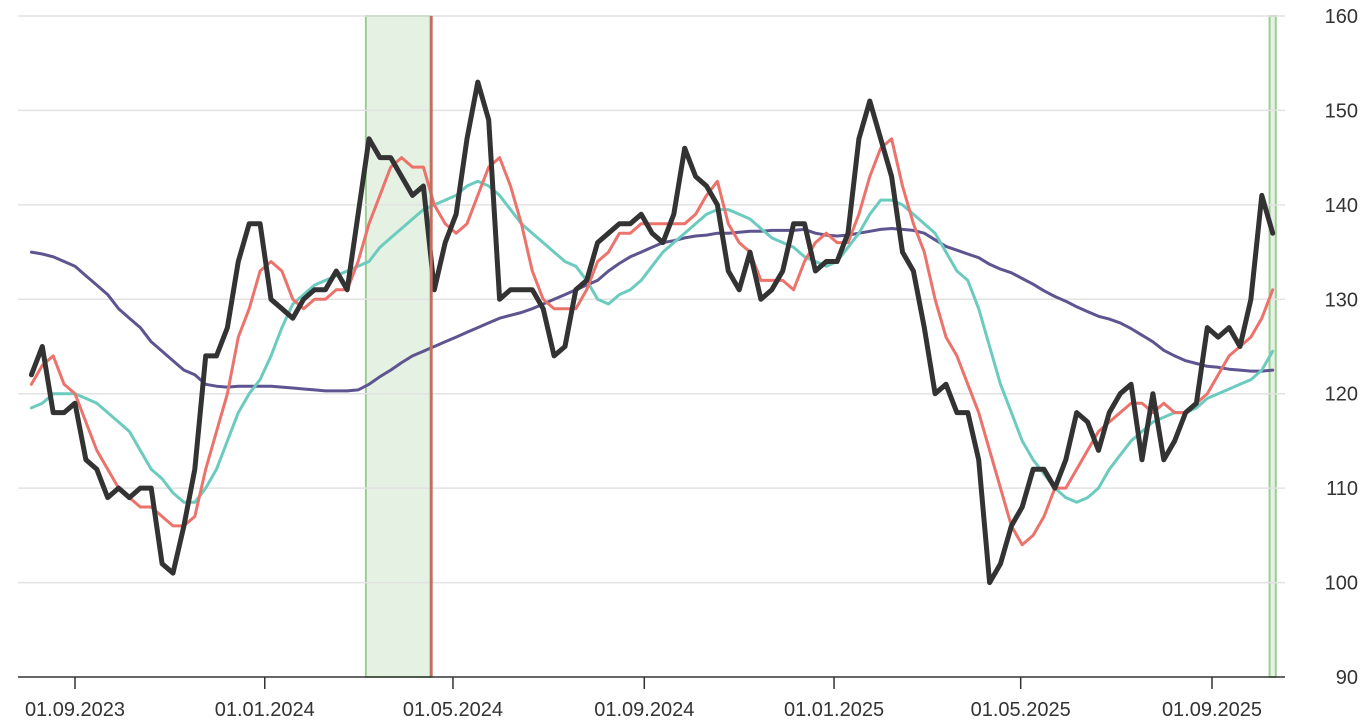 The height and width of the screenshot is (722, 1368). What do you see at coordinates (1341, 584) in the screenshot?
I see `y-tick-label: 100` at bounding box center [1341, 584].